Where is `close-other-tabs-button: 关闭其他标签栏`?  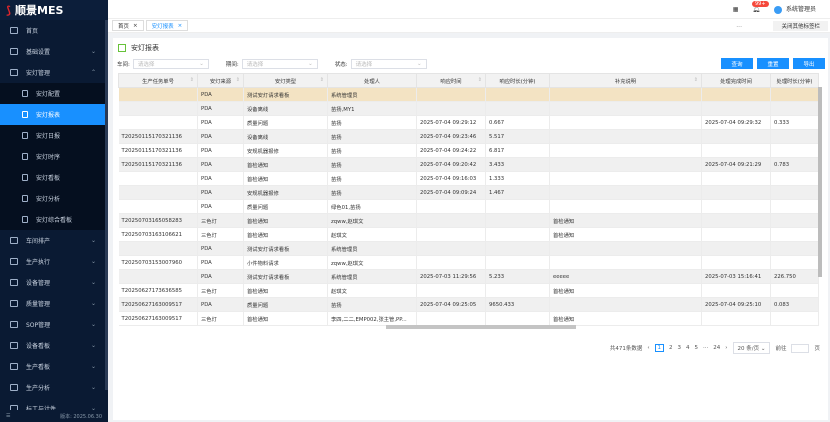
close-other-tabs-button: 关闭其他标签栏 is located at coordinates (800, 26).